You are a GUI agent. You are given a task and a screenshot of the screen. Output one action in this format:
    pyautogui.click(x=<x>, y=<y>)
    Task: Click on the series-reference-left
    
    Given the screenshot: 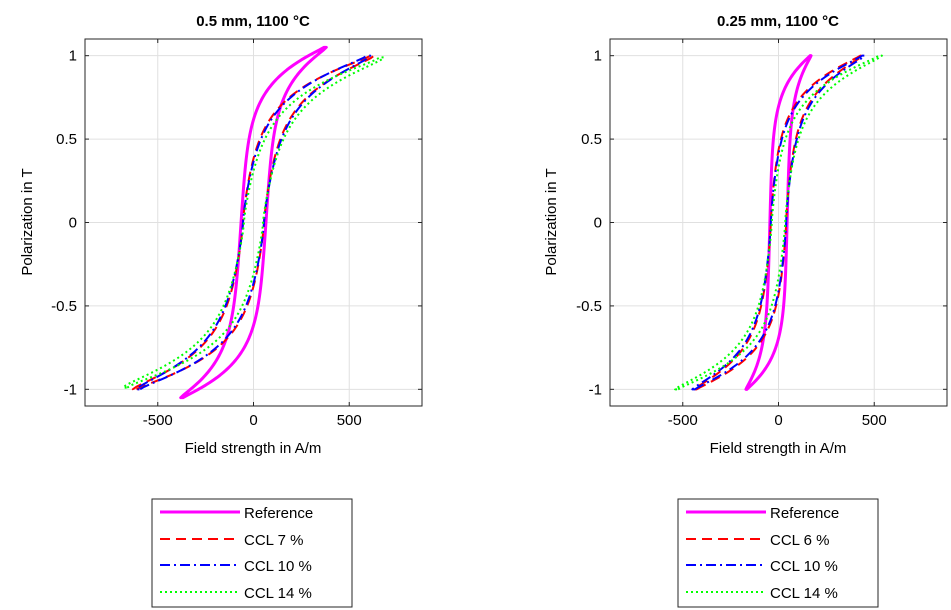 What is the action you would take?
    pyautogui.click(x=253, y=222)
    